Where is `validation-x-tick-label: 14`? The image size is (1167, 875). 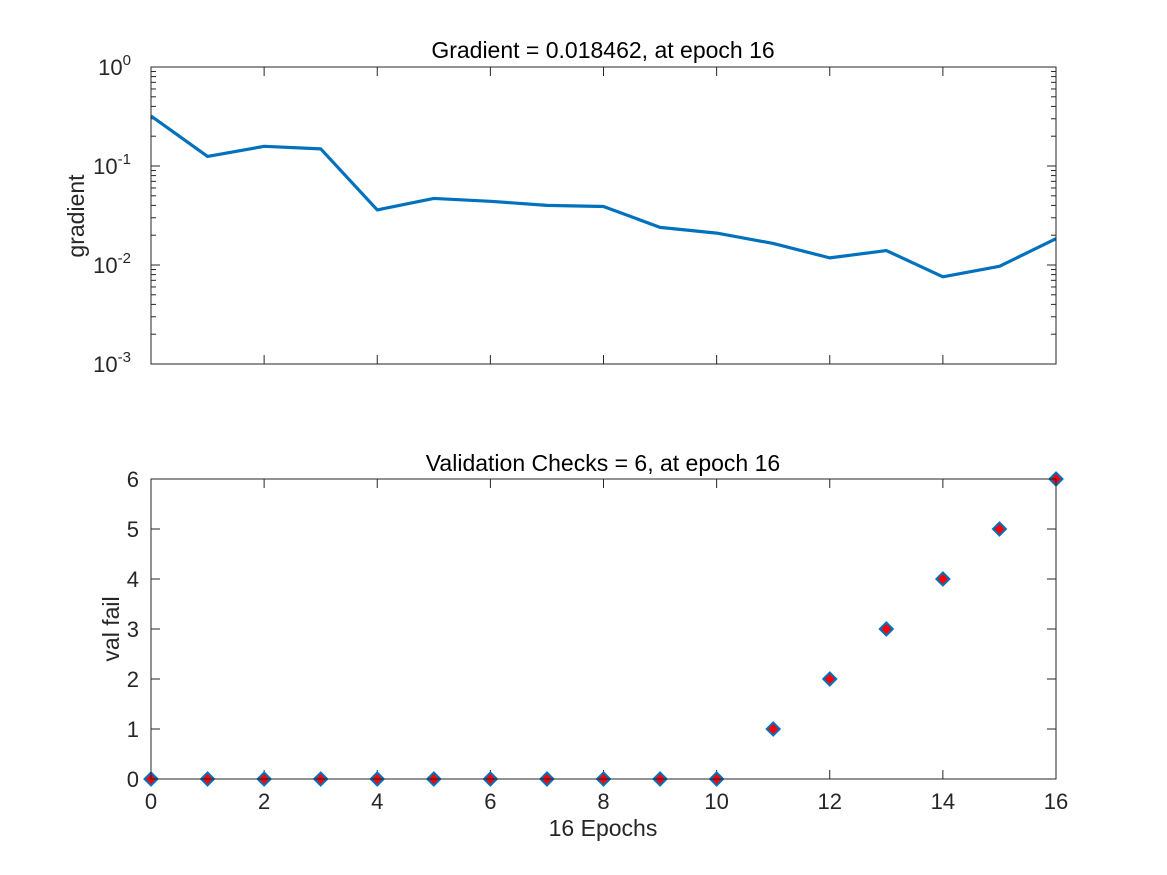
validation-x-tick-label: 14 is located at coordinates (943, 801).